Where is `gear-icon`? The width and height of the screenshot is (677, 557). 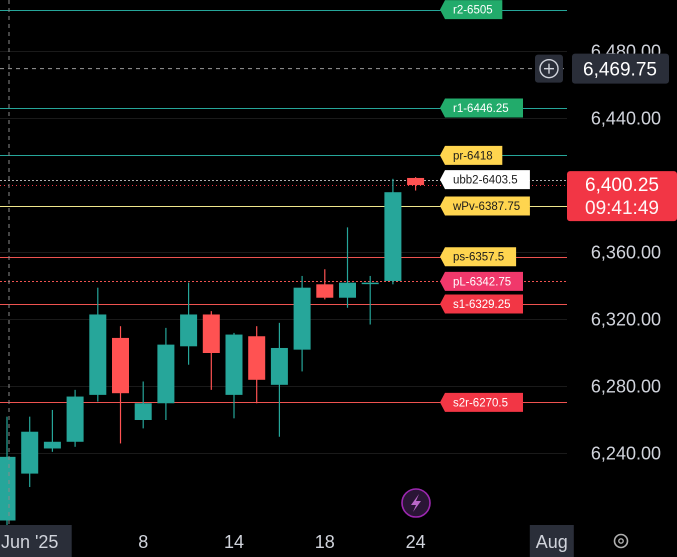
gear-icon is located at coordinates (621, 541).